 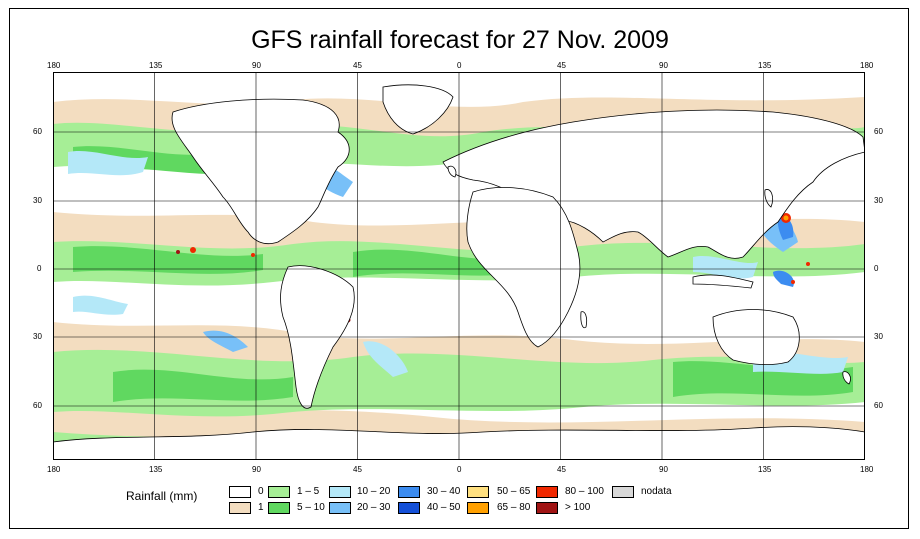 I want to click on legend-label: 40 – 50, so click(x=444, y=507).